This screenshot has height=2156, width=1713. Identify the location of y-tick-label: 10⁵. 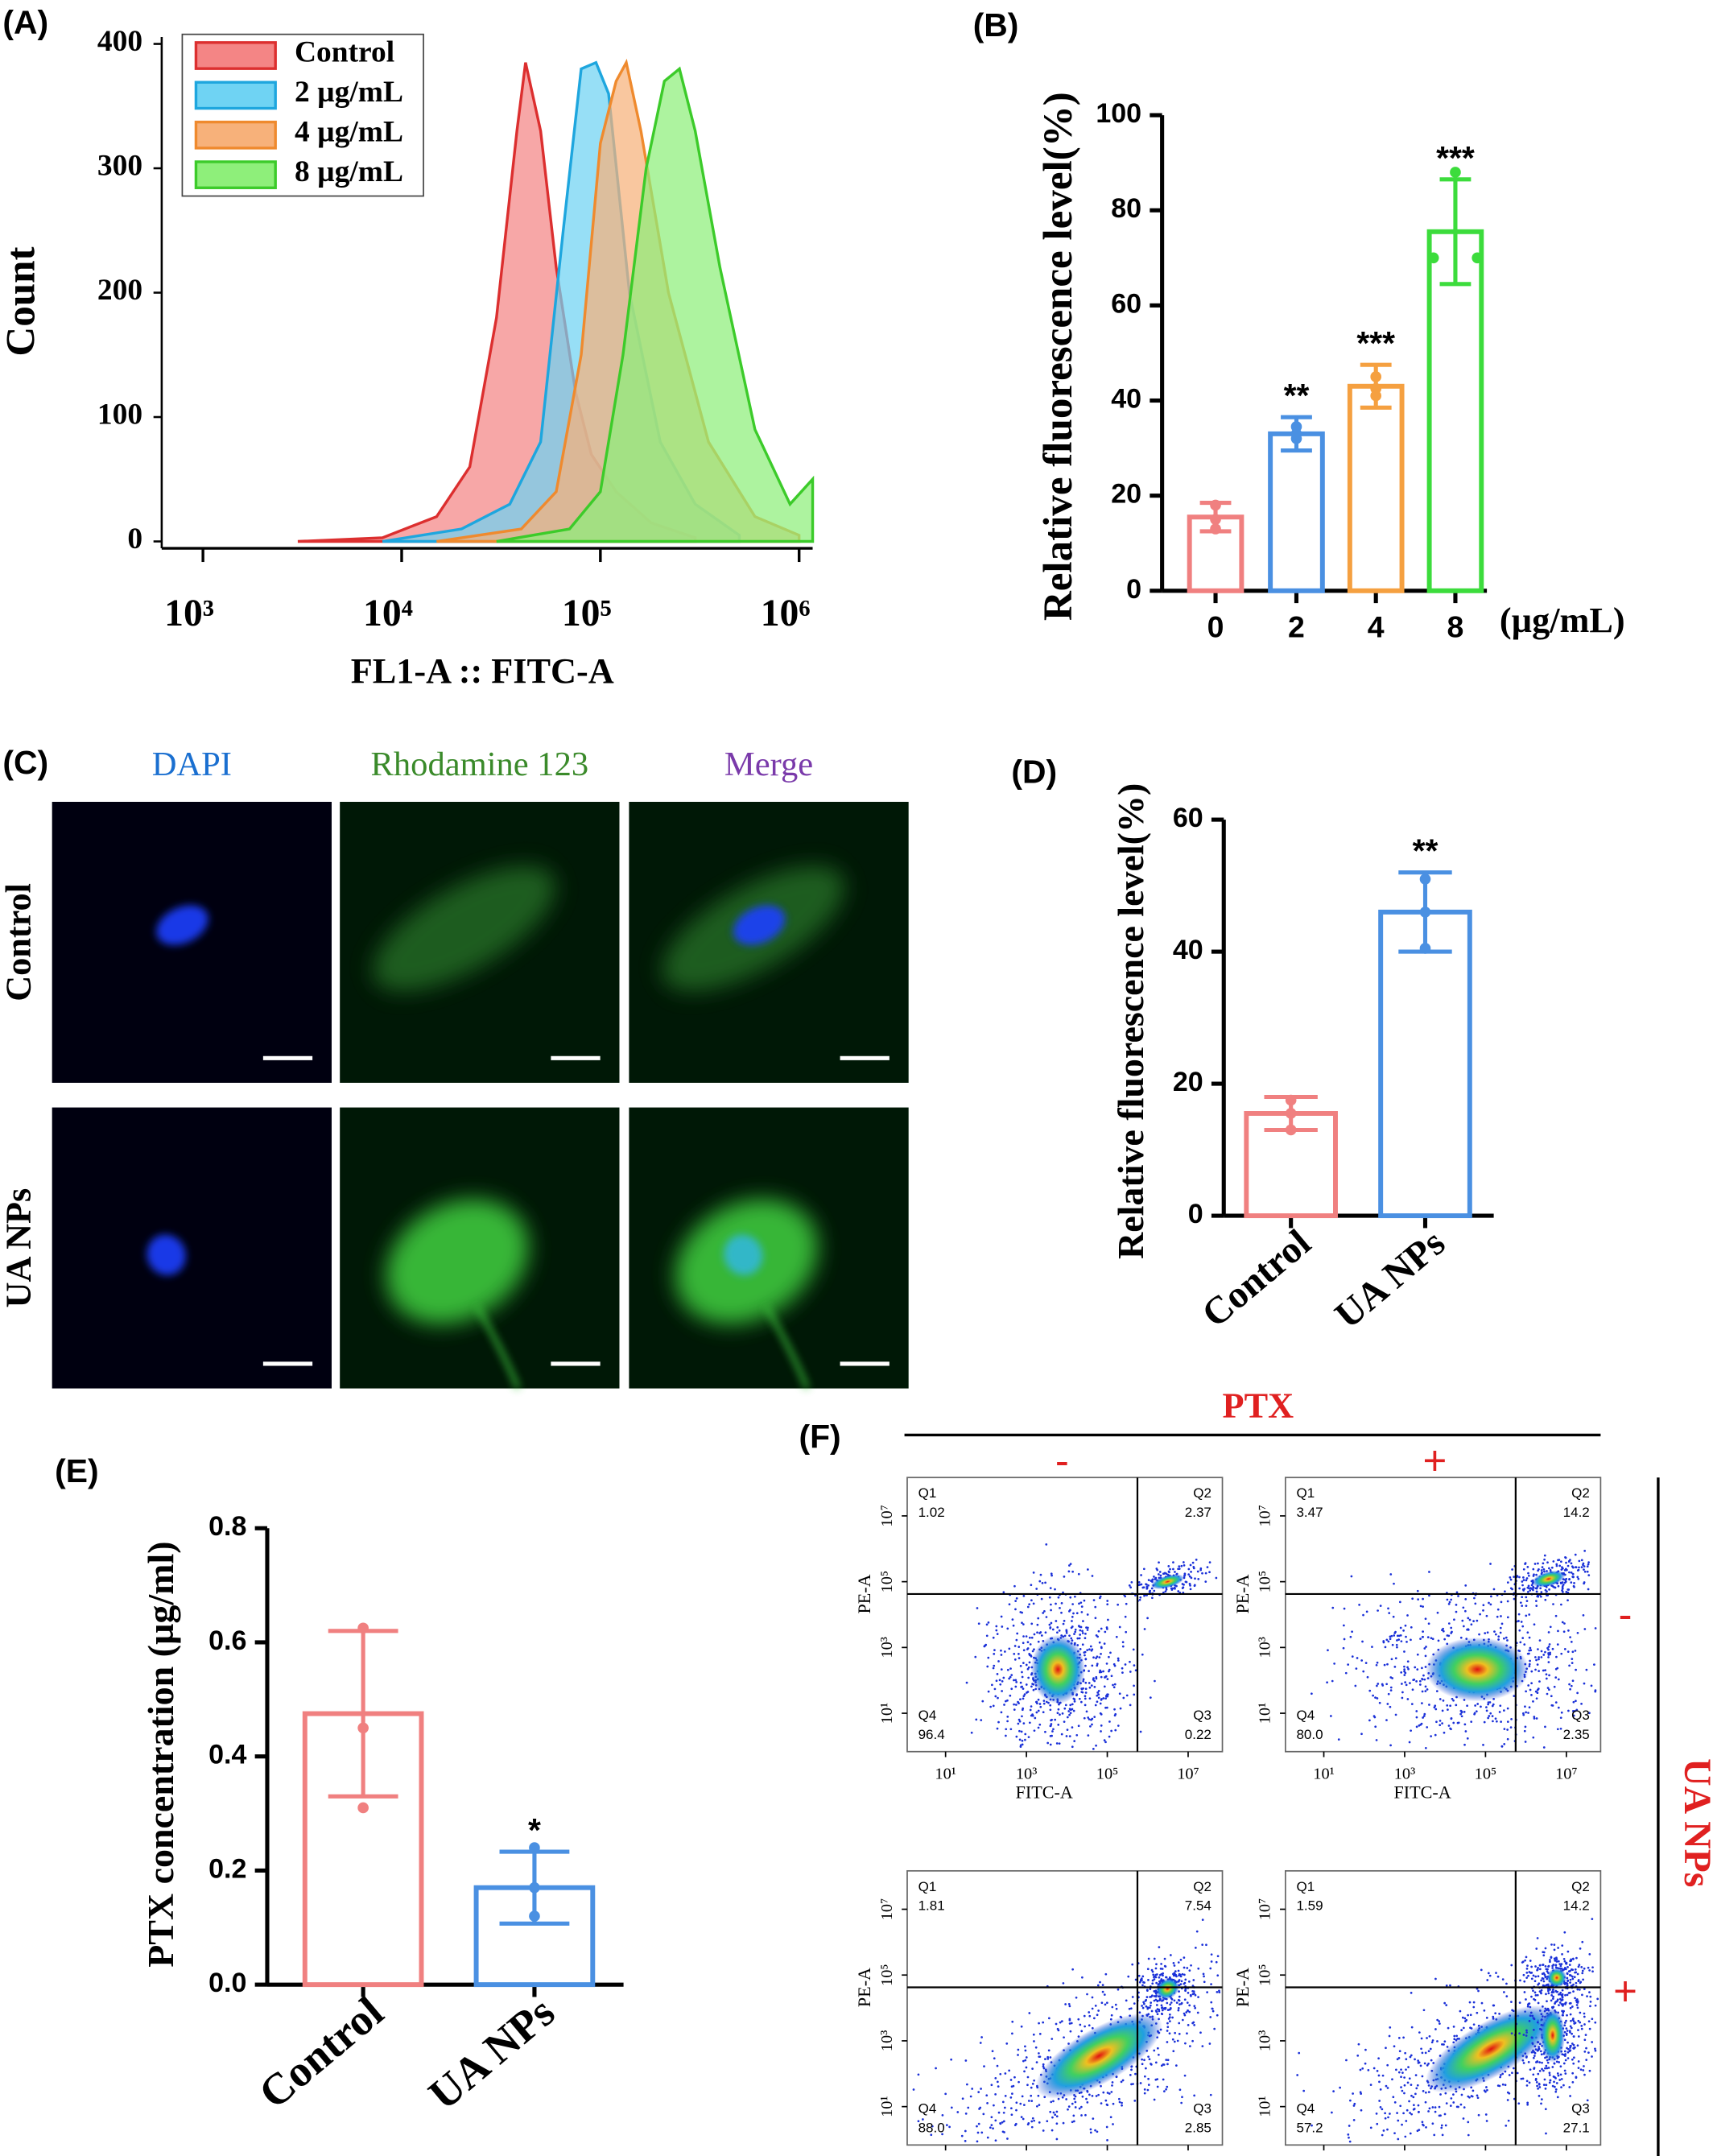
(1265, 1582).